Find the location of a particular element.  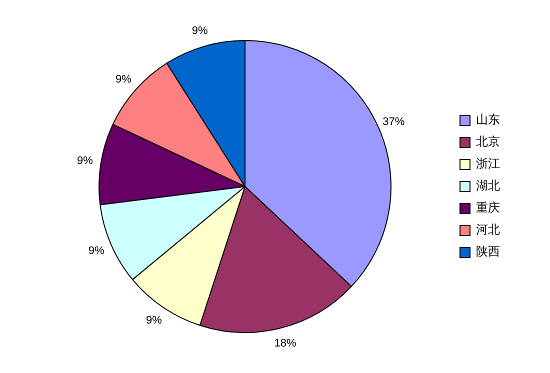

legend-label: 陕西 is located at coordinates (488, 251).